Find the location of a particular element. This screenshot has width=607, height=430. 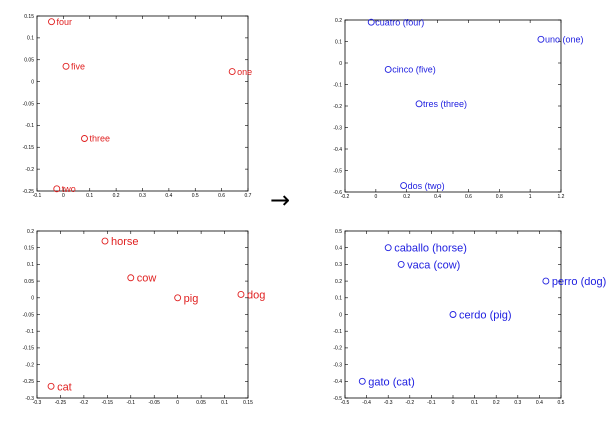

point-label: two is located at coordinates (69, 189).